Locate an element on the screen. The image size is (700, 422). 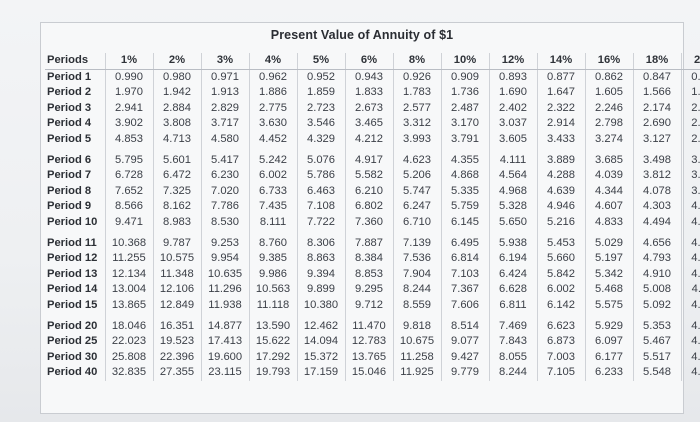
row-label: Period 7 is located at coordinates (69, 175).